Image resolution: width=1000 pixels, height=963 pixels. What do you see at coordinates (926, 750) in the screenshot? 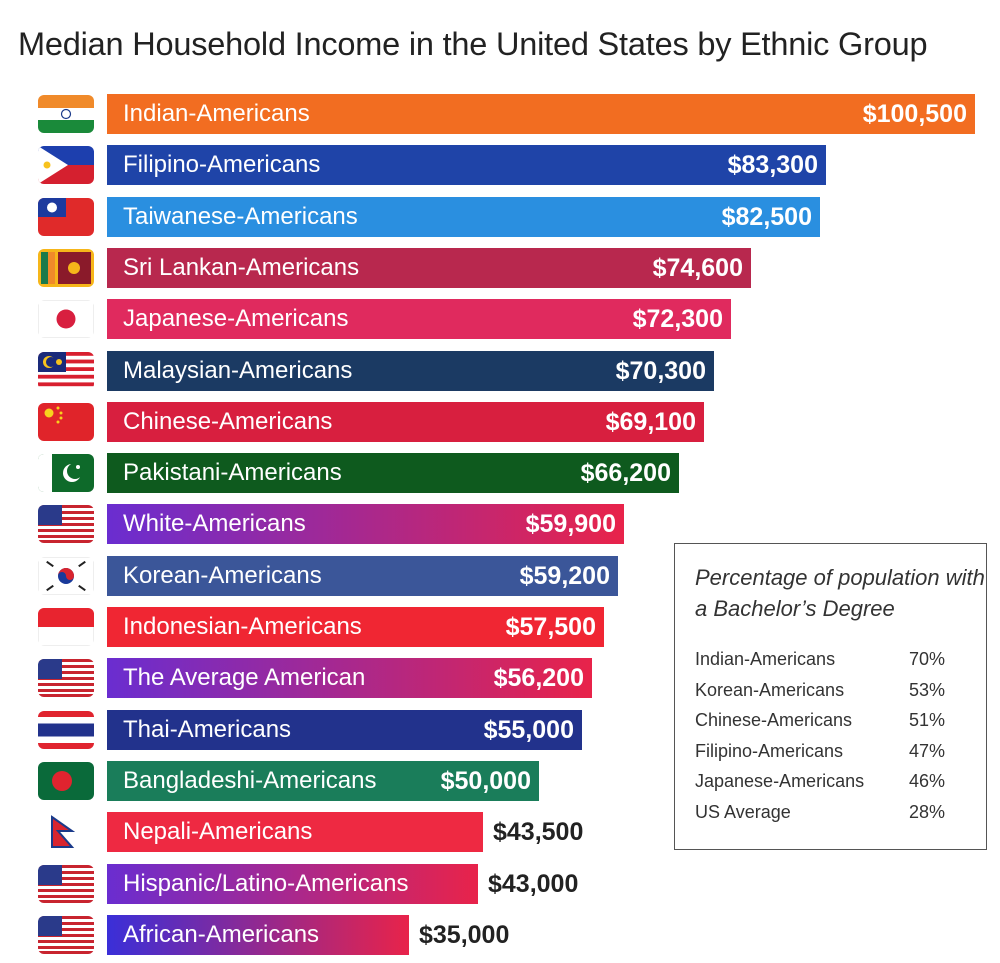
I see `row-value: 47%` at bounding box center [926, 750].